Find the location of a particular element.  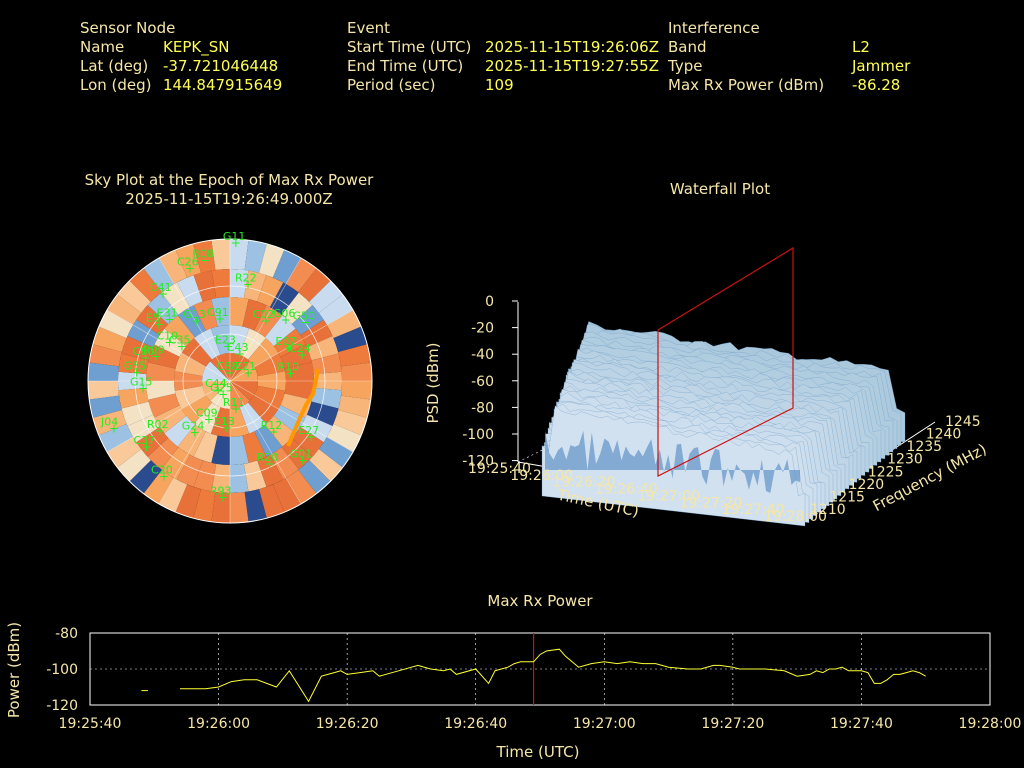

satellite-label: C02 is located at coordinates (264, 314).